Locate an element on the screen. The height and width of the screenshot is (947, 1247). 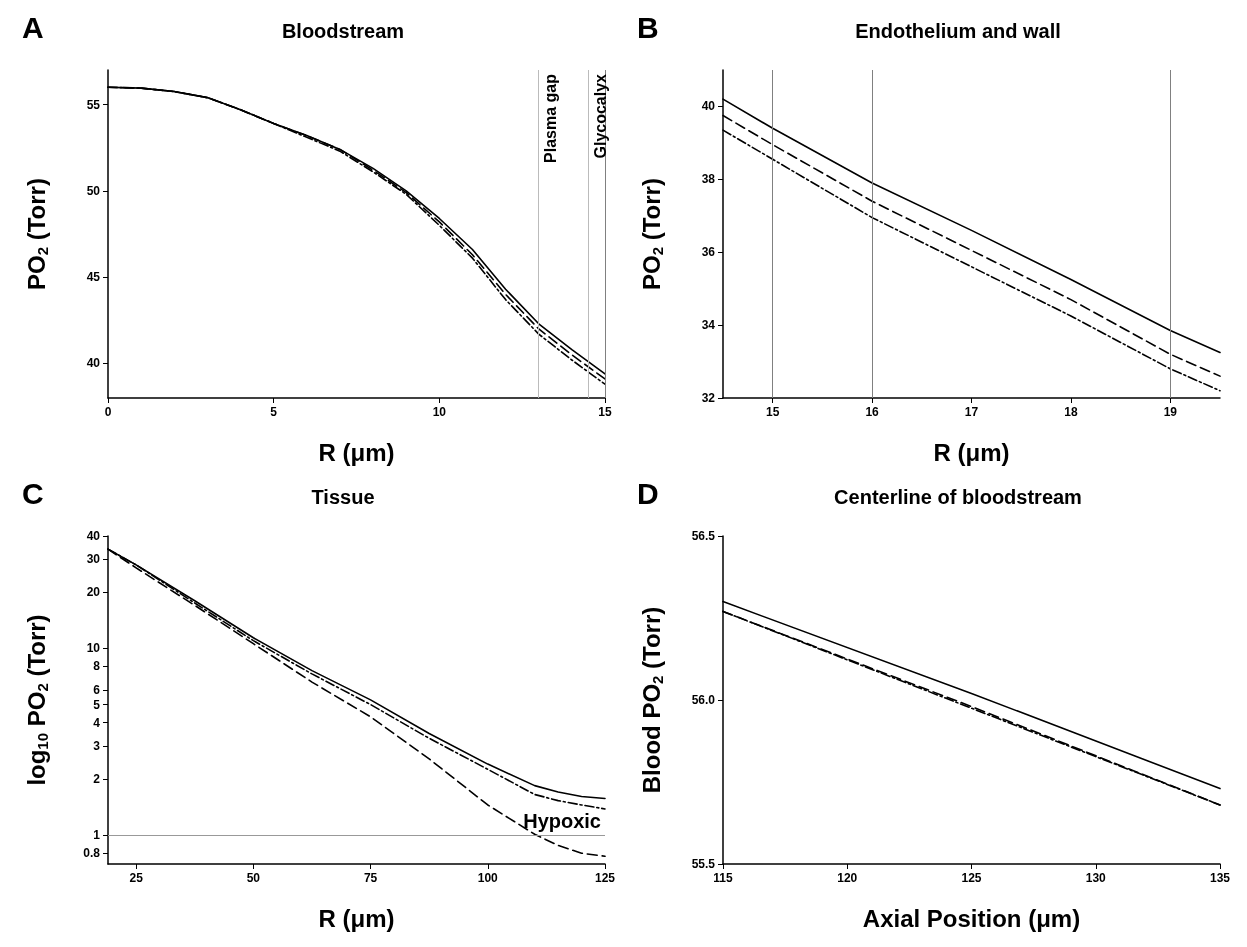
text: C is located at coordinates (33, 493).